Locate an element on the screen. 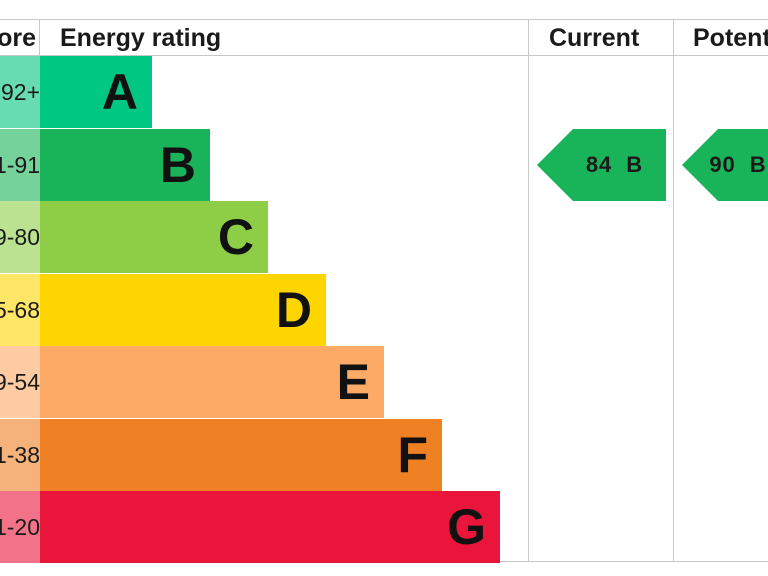  band-bar-d: D is located at coordinates (183, 310).